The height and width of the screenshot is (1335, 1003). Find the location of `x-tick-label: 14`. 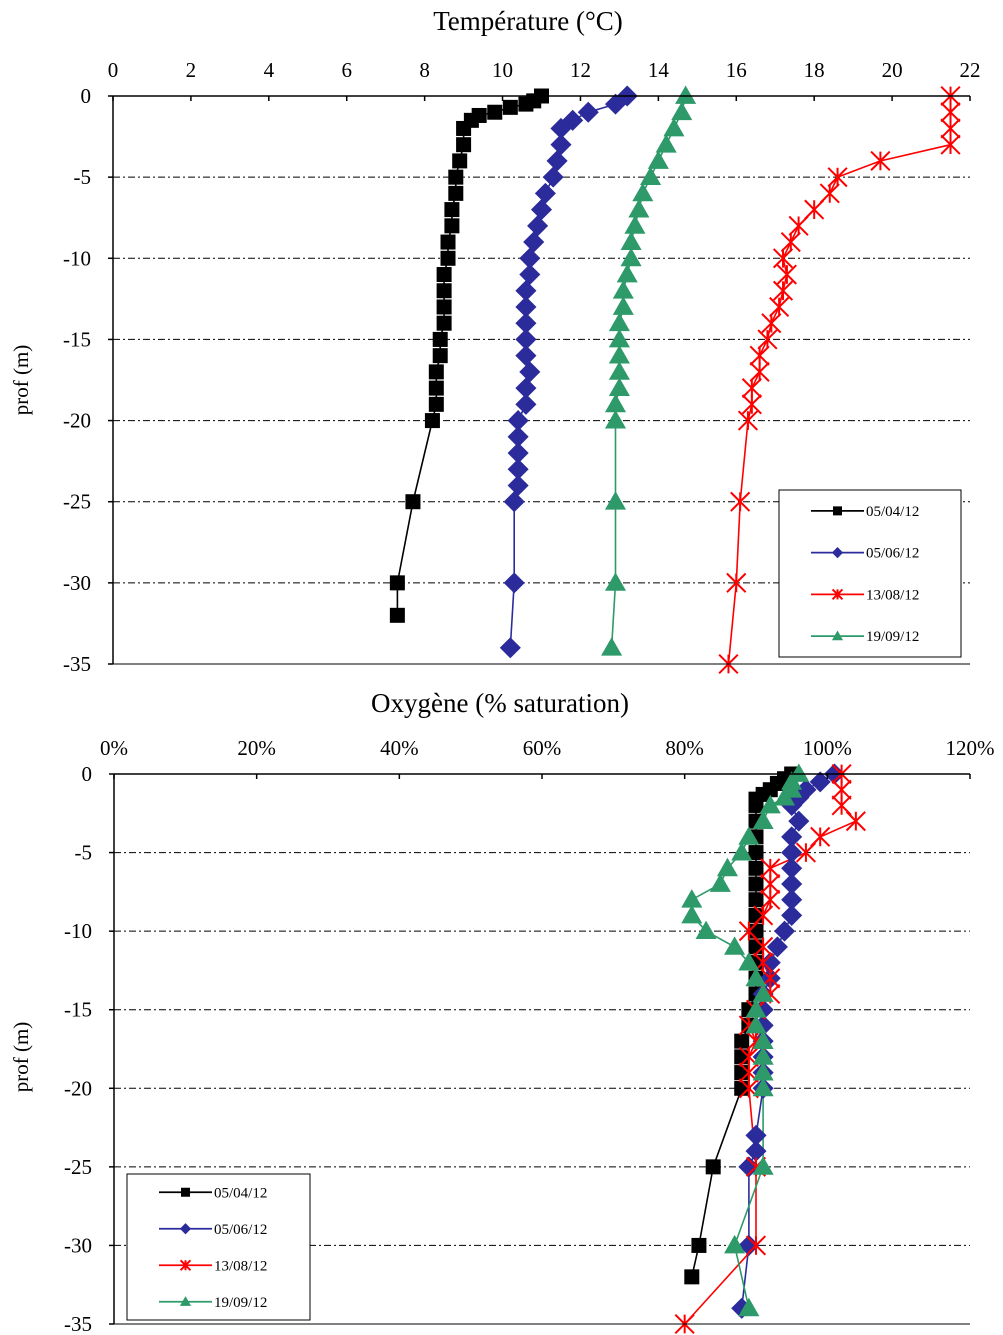

x-tick-label: 14 is located at coordinates (659, 70).